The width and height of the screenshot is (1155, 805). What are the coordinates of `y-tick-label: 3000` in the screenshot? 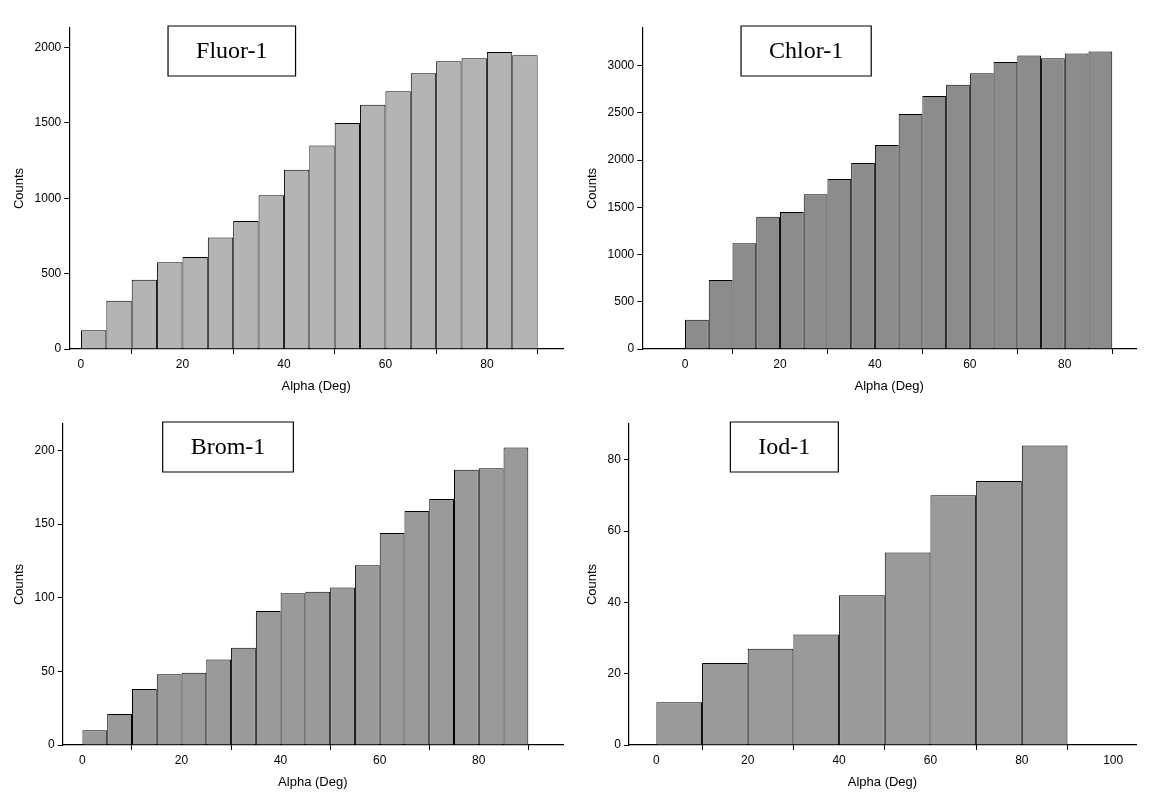 It's located at (621, 65).